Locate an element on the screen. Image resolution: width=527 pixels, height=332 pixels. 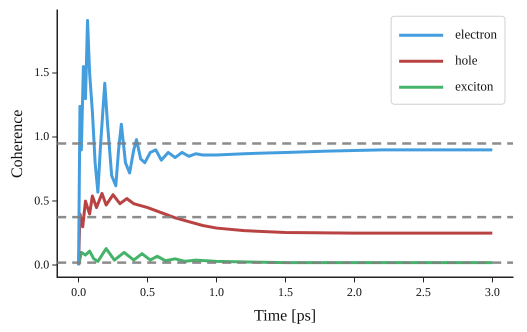
y-tick-label: 0.0 is located at coordinates (42, 264).